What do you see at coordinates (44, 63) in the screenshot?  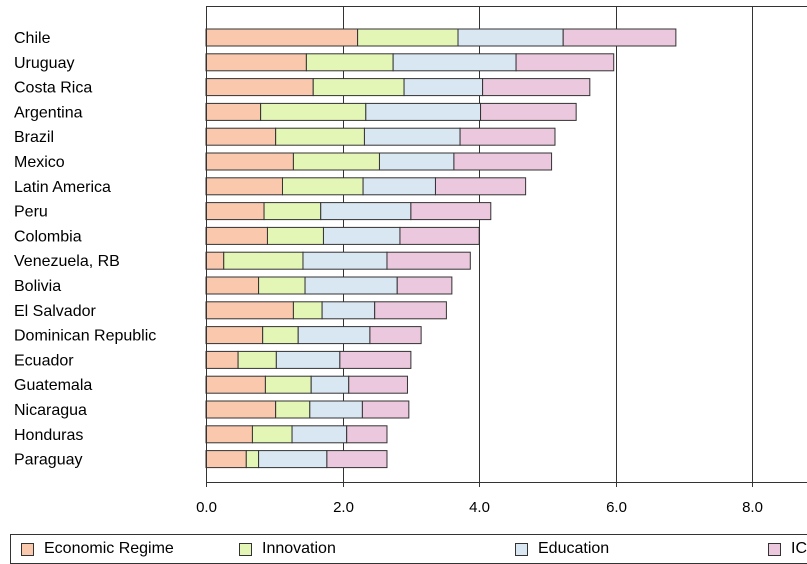 I see `category-label: Uruguay` at bounding box center [44, 63].